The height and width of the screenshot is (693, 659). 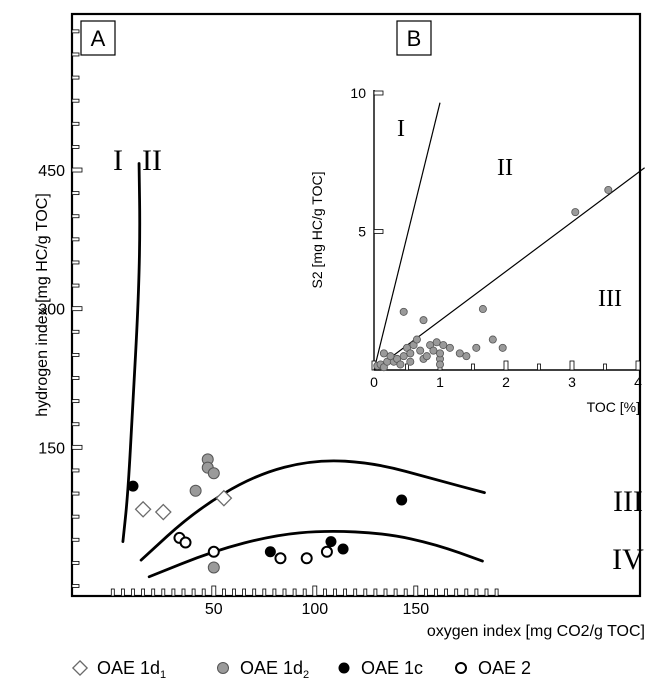 What do you see at coordinates (440, 382) in the screenshot?
I see `b-x-tick-label: 1` at bounding box center [440, 382].